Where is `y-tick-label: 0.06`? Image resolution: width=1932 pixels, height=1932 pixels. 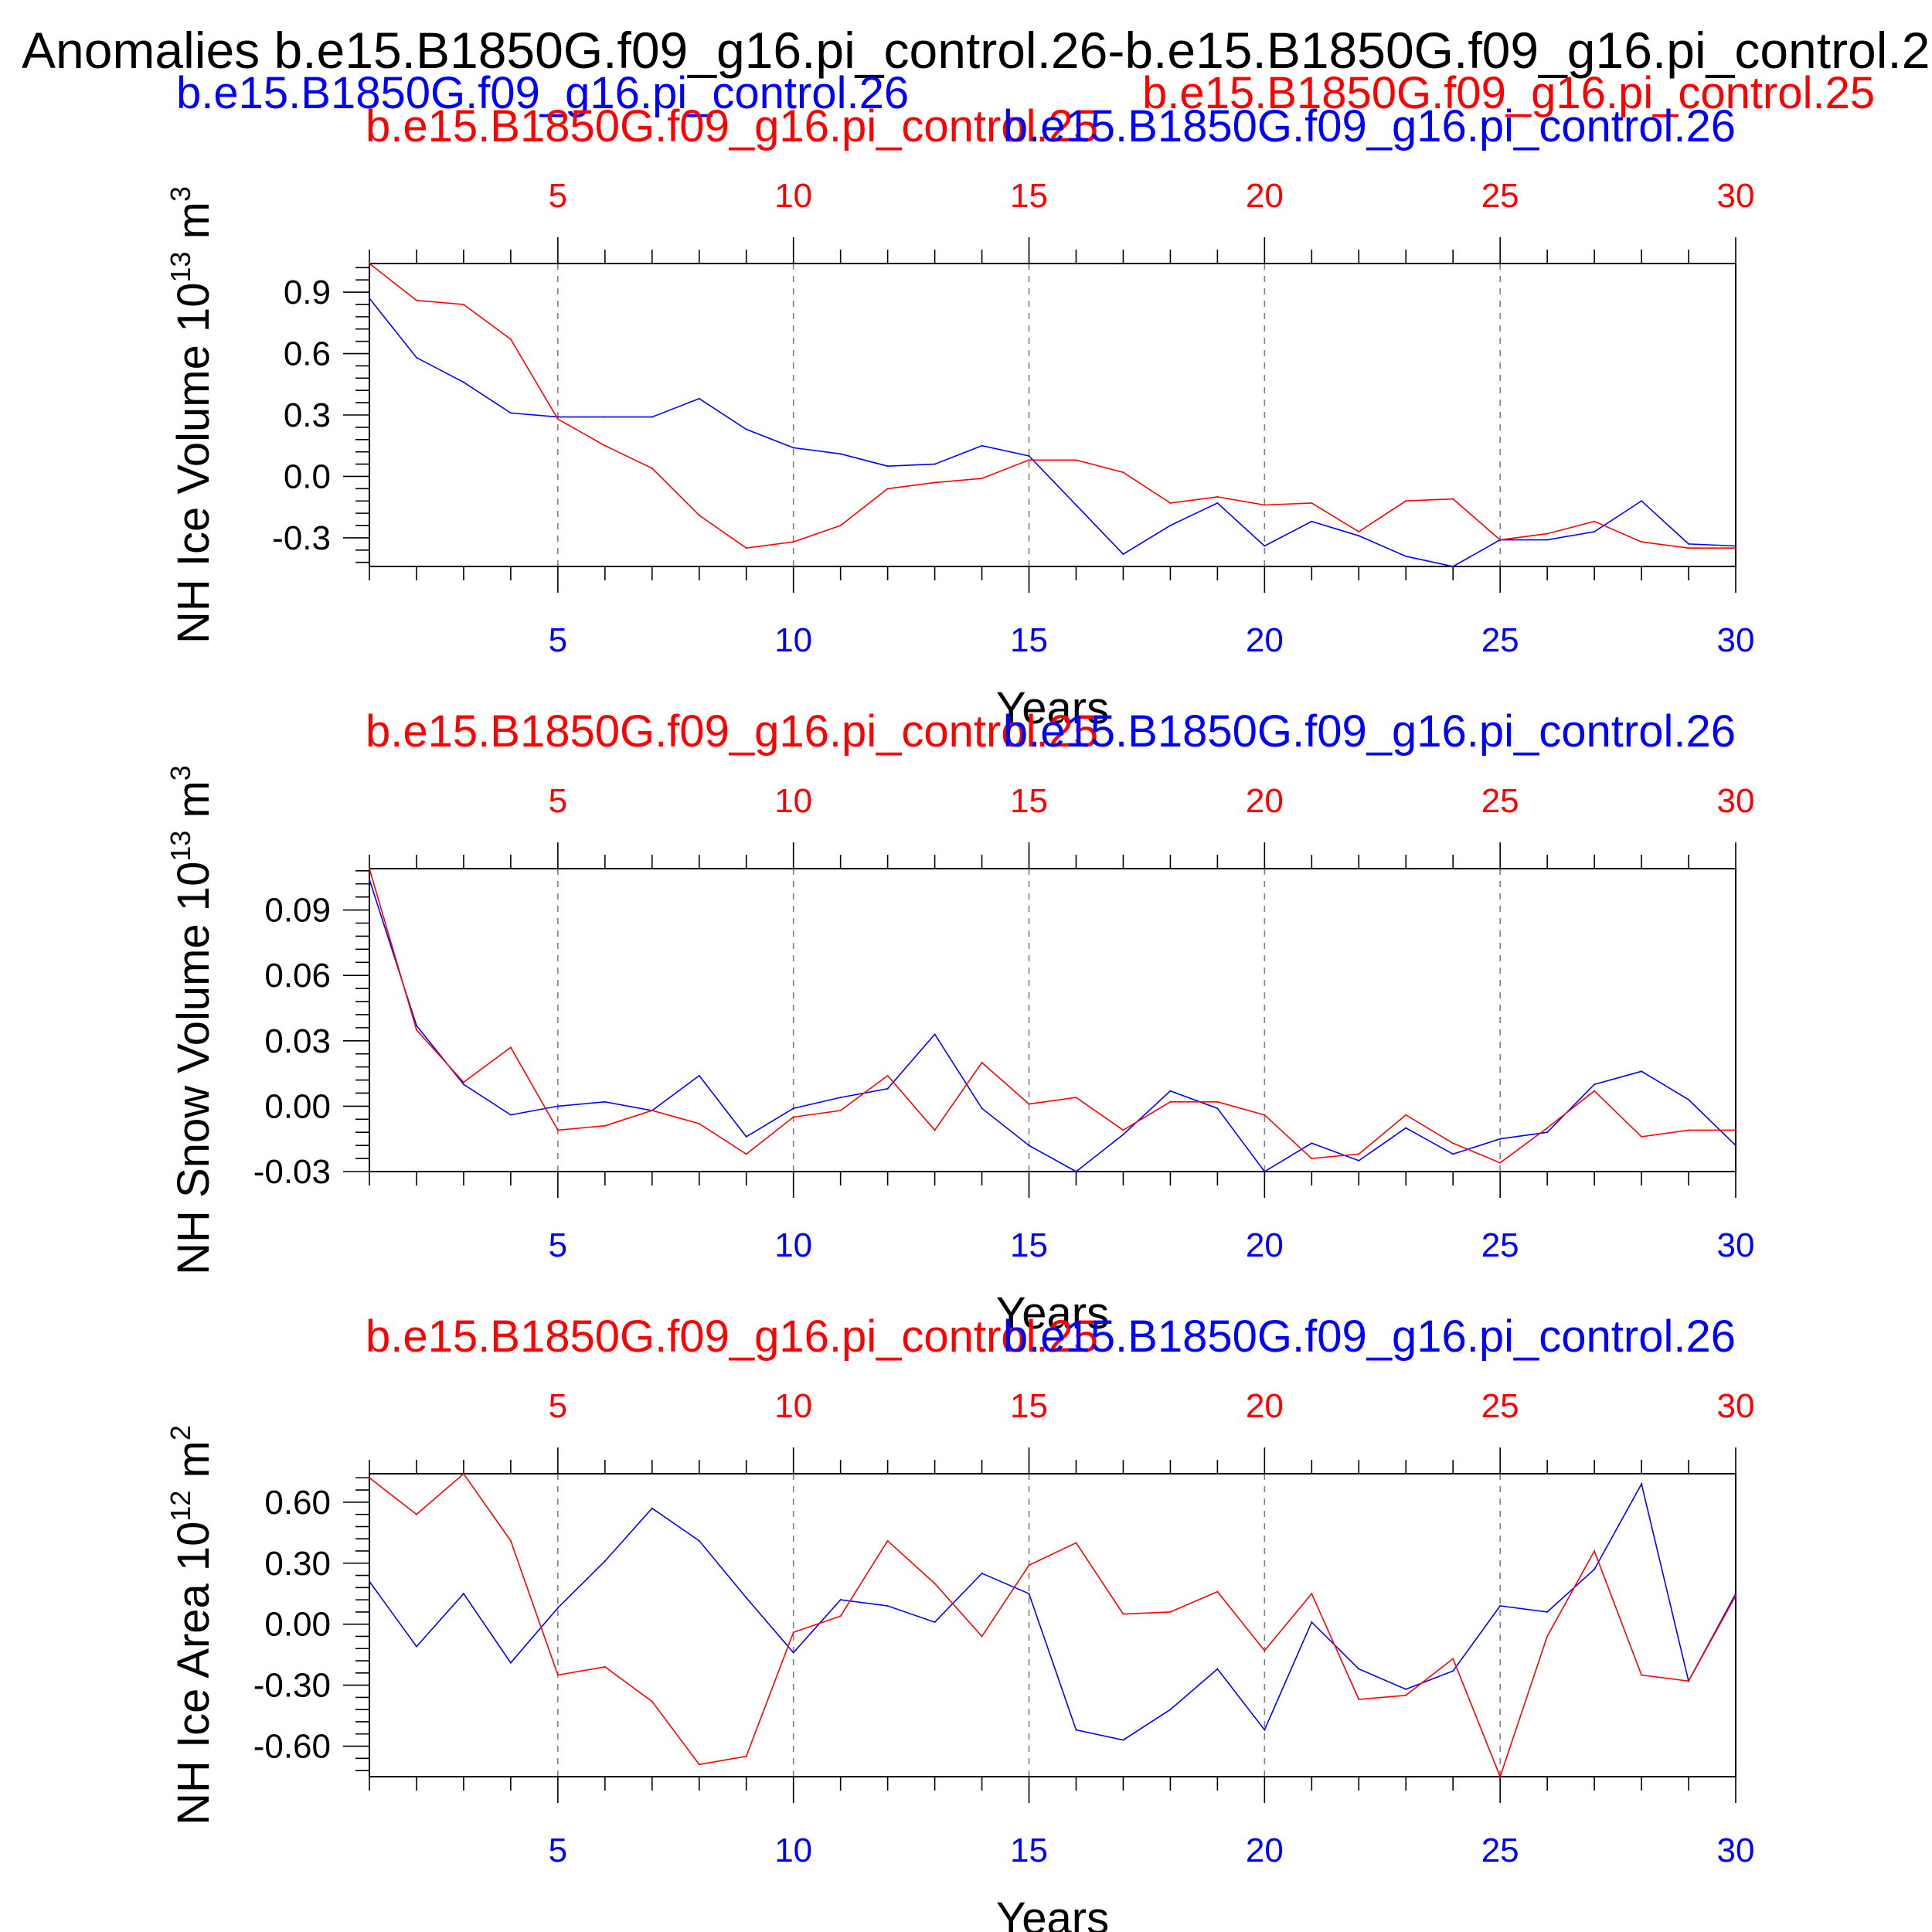 y-tick-label: 0.06 is located at coordinates (298, 976).